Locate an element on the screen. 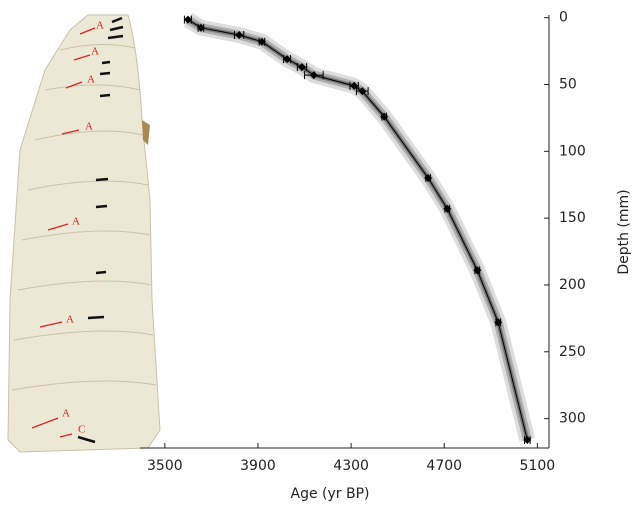 Image resolution: width=640 pixels, height=508 pixels. x-tick-label: 4300 is located at coordinates (351, 466).